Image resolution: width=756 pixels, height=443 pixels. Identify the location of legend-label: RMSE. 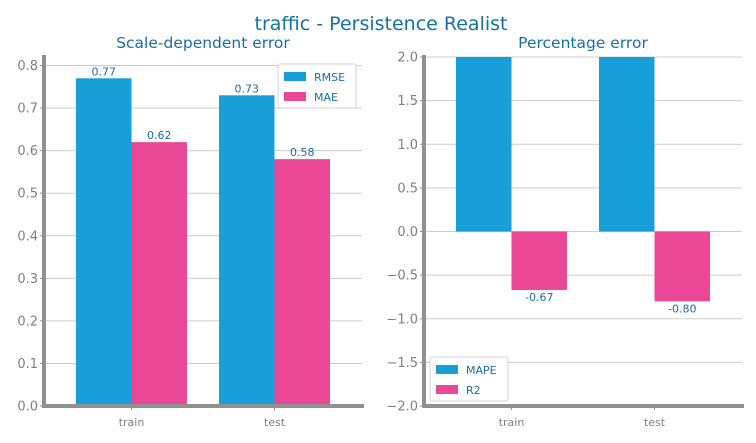
(329, 77).